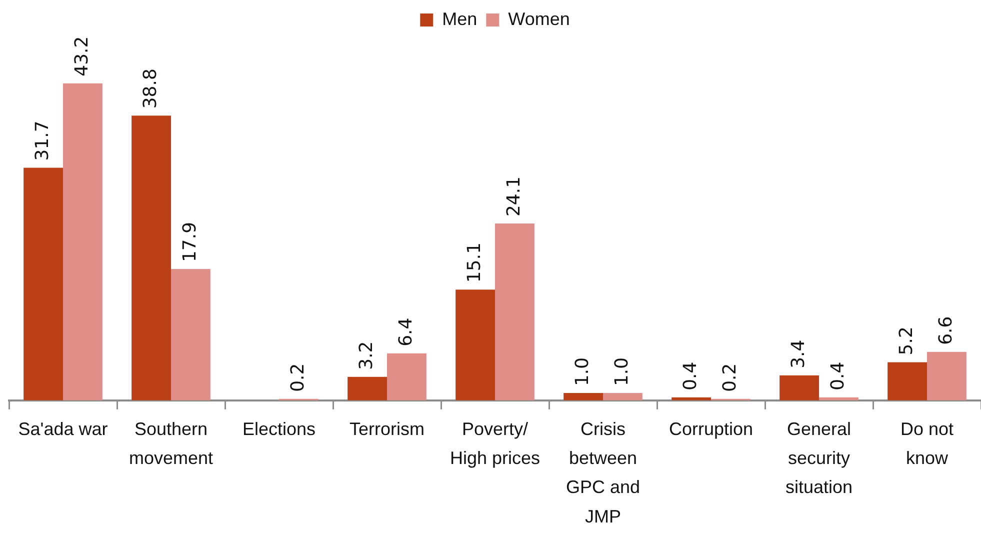 This screenshot has width=981, height=538. Describe the element at coordinates (366, 355) in the screenshot. I see `data-label: 3.2` at that location.